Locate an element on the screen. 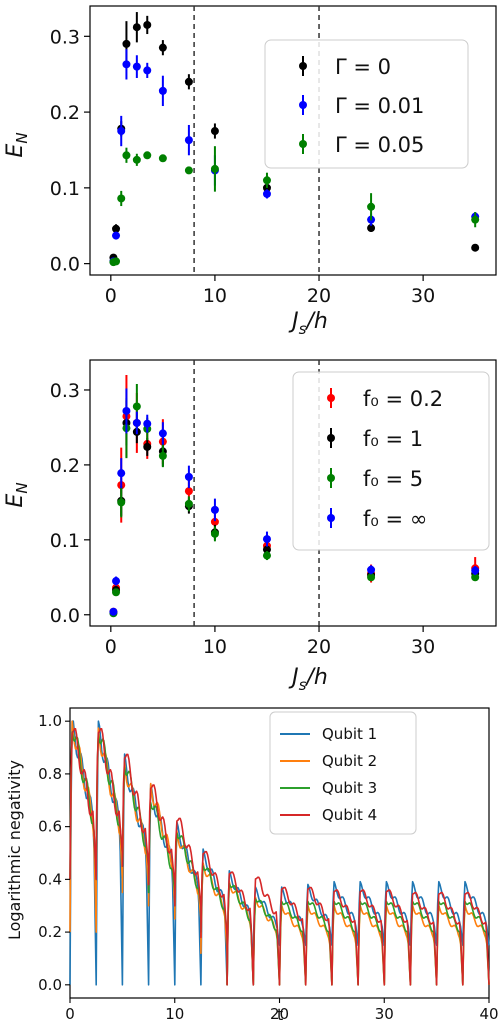 This screenshot has height=1024, width=503. y-tick-label: 0.1 is located at coordinates (65, 541).